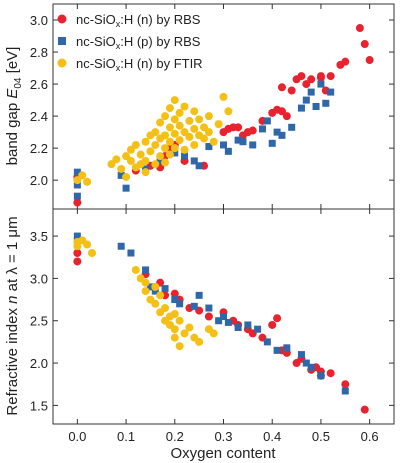 This screenshot has width=400, height=463. I want to click on top-y-tick-label: 2.8, so click(39, 52).